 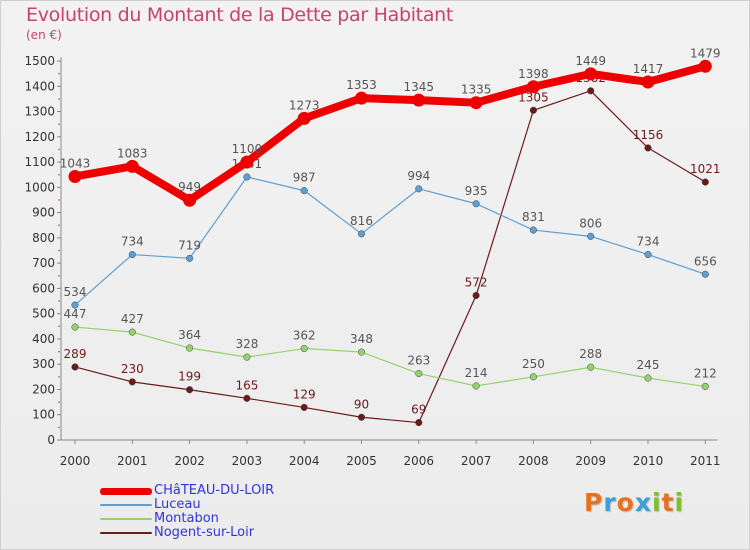 I want to click on legend-label: CHâTEAU-DU-LOIR, so click(x=214, y=490).